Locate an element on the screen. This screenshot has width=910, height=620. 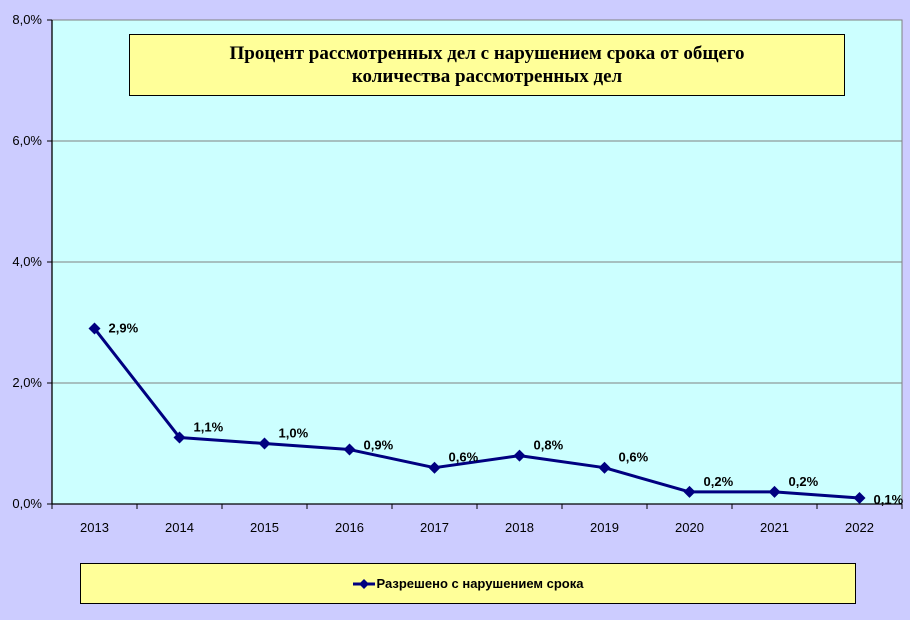
x-tick-label: 2015 is located at coordinates (264, 527).